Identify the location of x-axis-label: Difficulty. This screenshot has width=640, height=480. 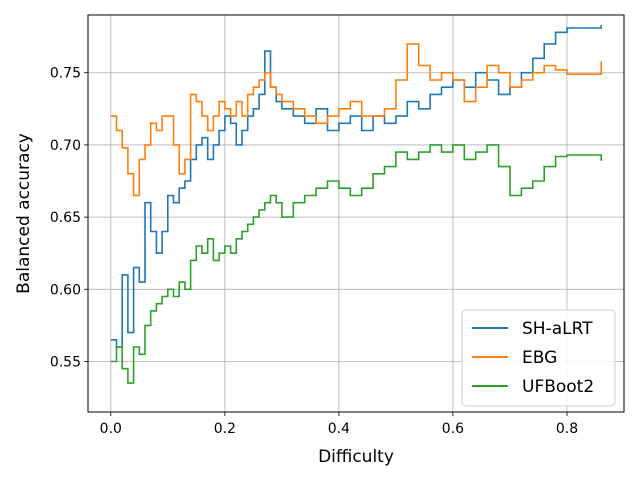
(356, 457).